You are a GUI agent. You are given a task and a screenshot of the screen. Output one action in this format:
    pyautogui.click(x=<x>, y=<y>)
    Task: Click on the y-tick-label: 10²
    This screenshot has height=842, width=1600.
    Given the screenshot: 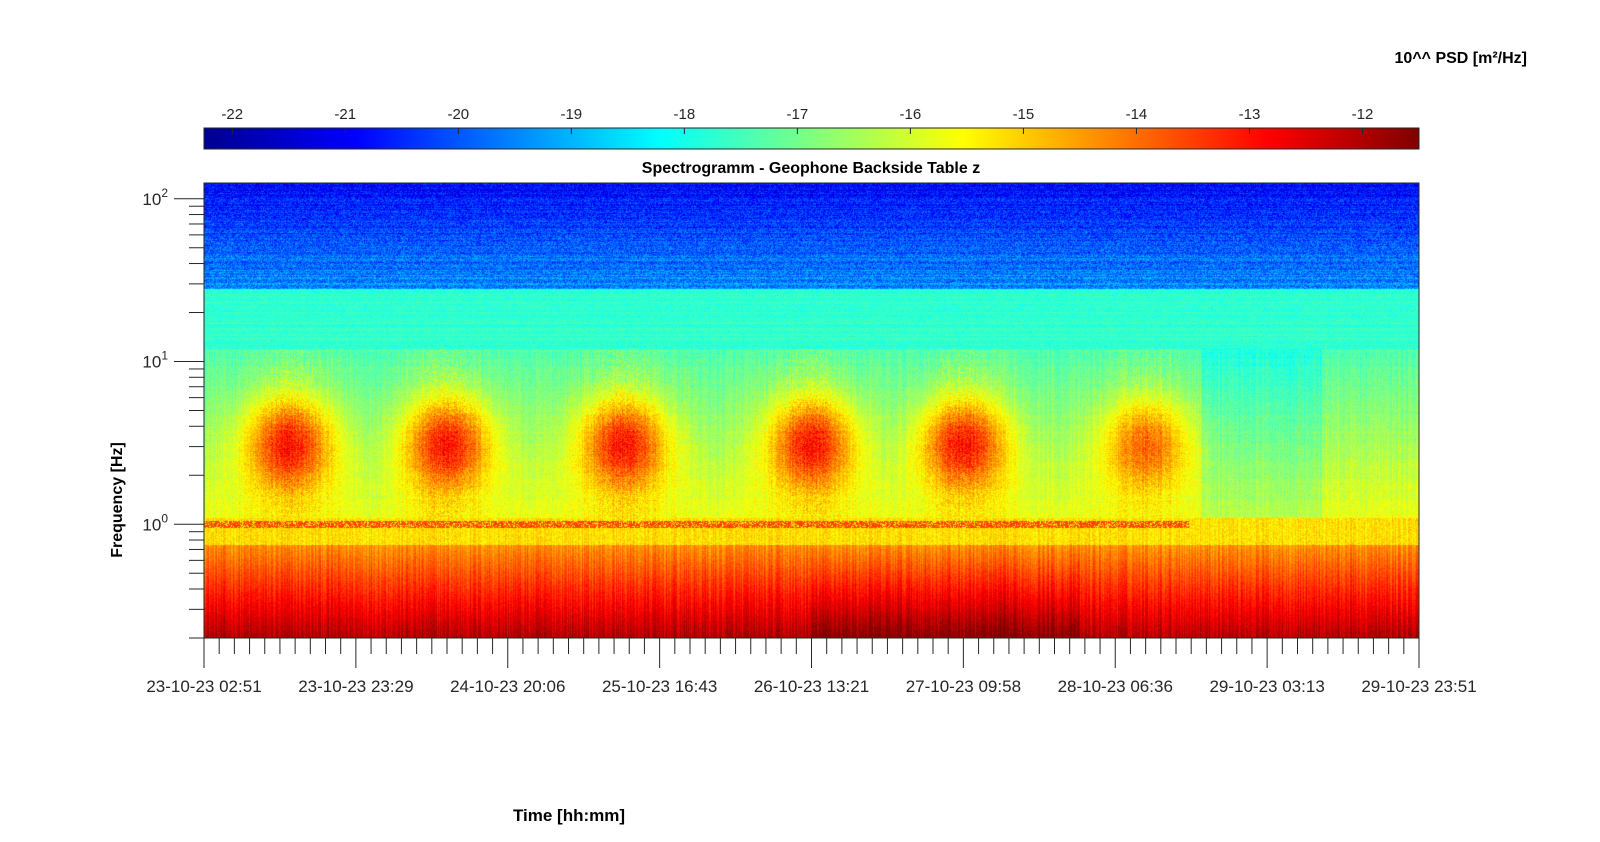 What is the action you would take?
    pyautogui.click(x=155, y=197)
    